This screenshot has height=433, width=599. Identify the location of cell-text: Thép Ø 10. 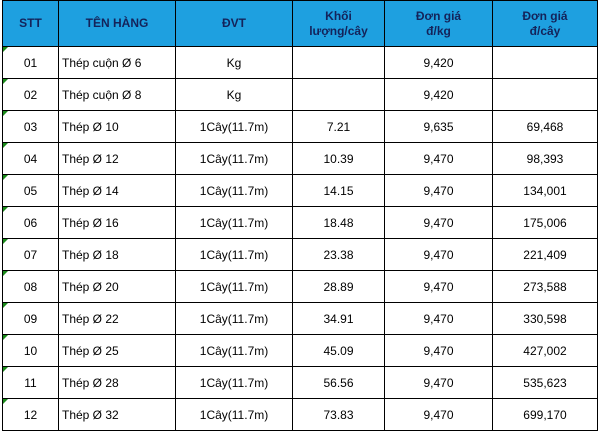
(90, 126).